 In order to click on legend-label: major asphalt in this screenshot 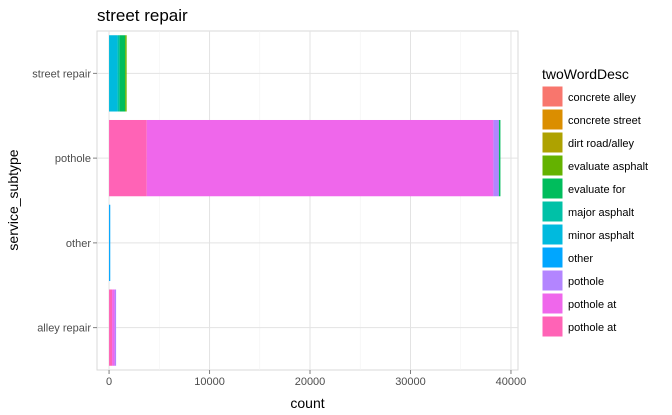, I will do `click(601, 213)`.